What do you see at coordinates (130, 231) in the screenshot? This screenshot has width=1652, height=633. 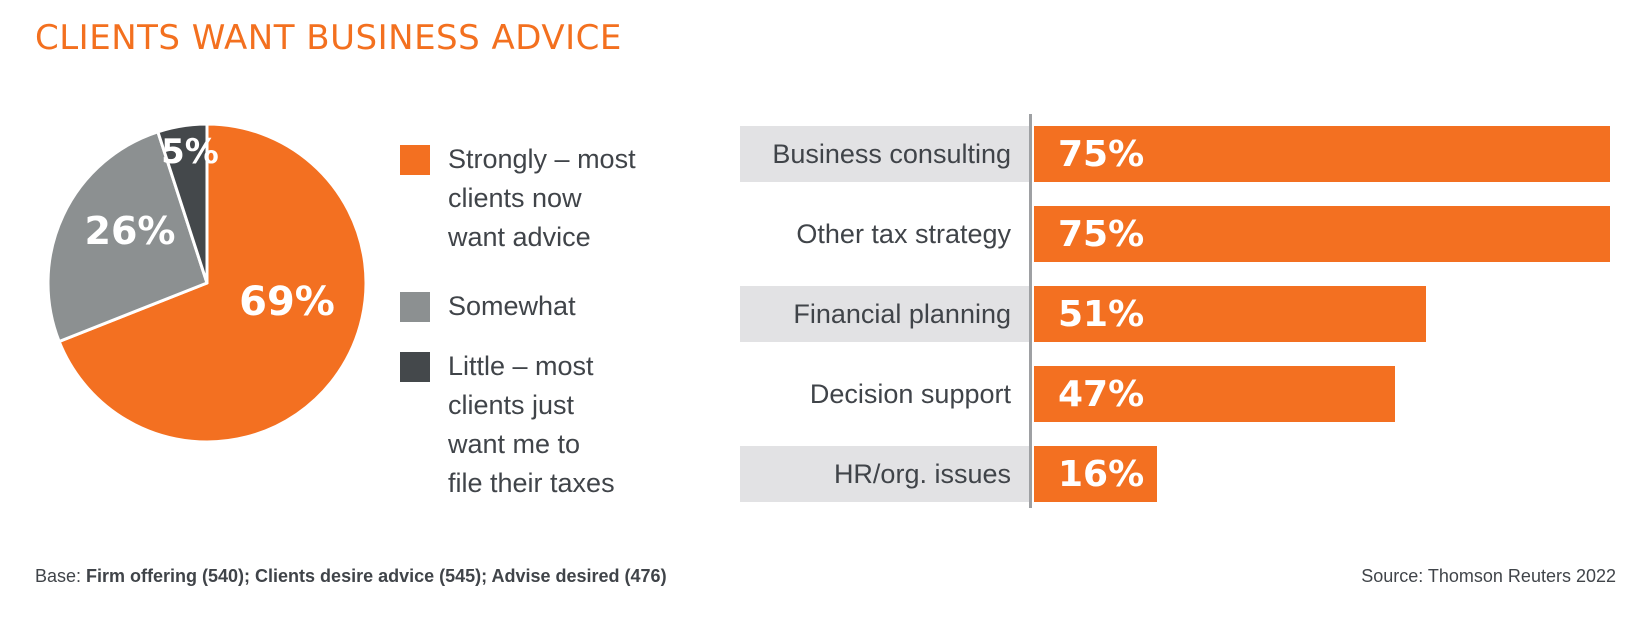 I see `pie-value-label-somewhat: 26%` at bounding box center [130, 231].